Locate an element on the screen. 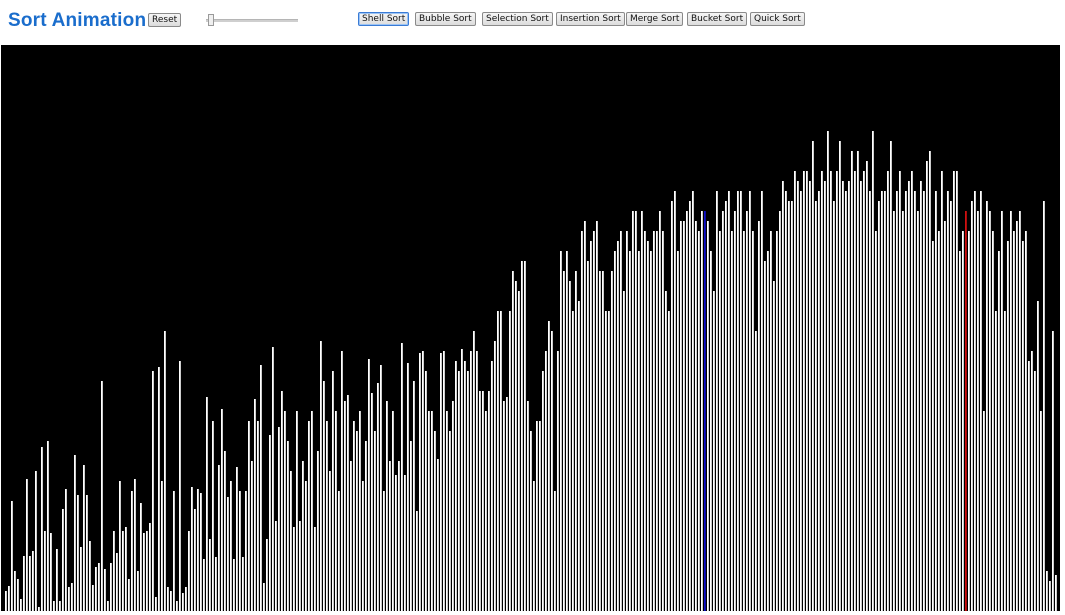  insertion-sort-button: Insertion Sort is located at coordinates (590, 19).